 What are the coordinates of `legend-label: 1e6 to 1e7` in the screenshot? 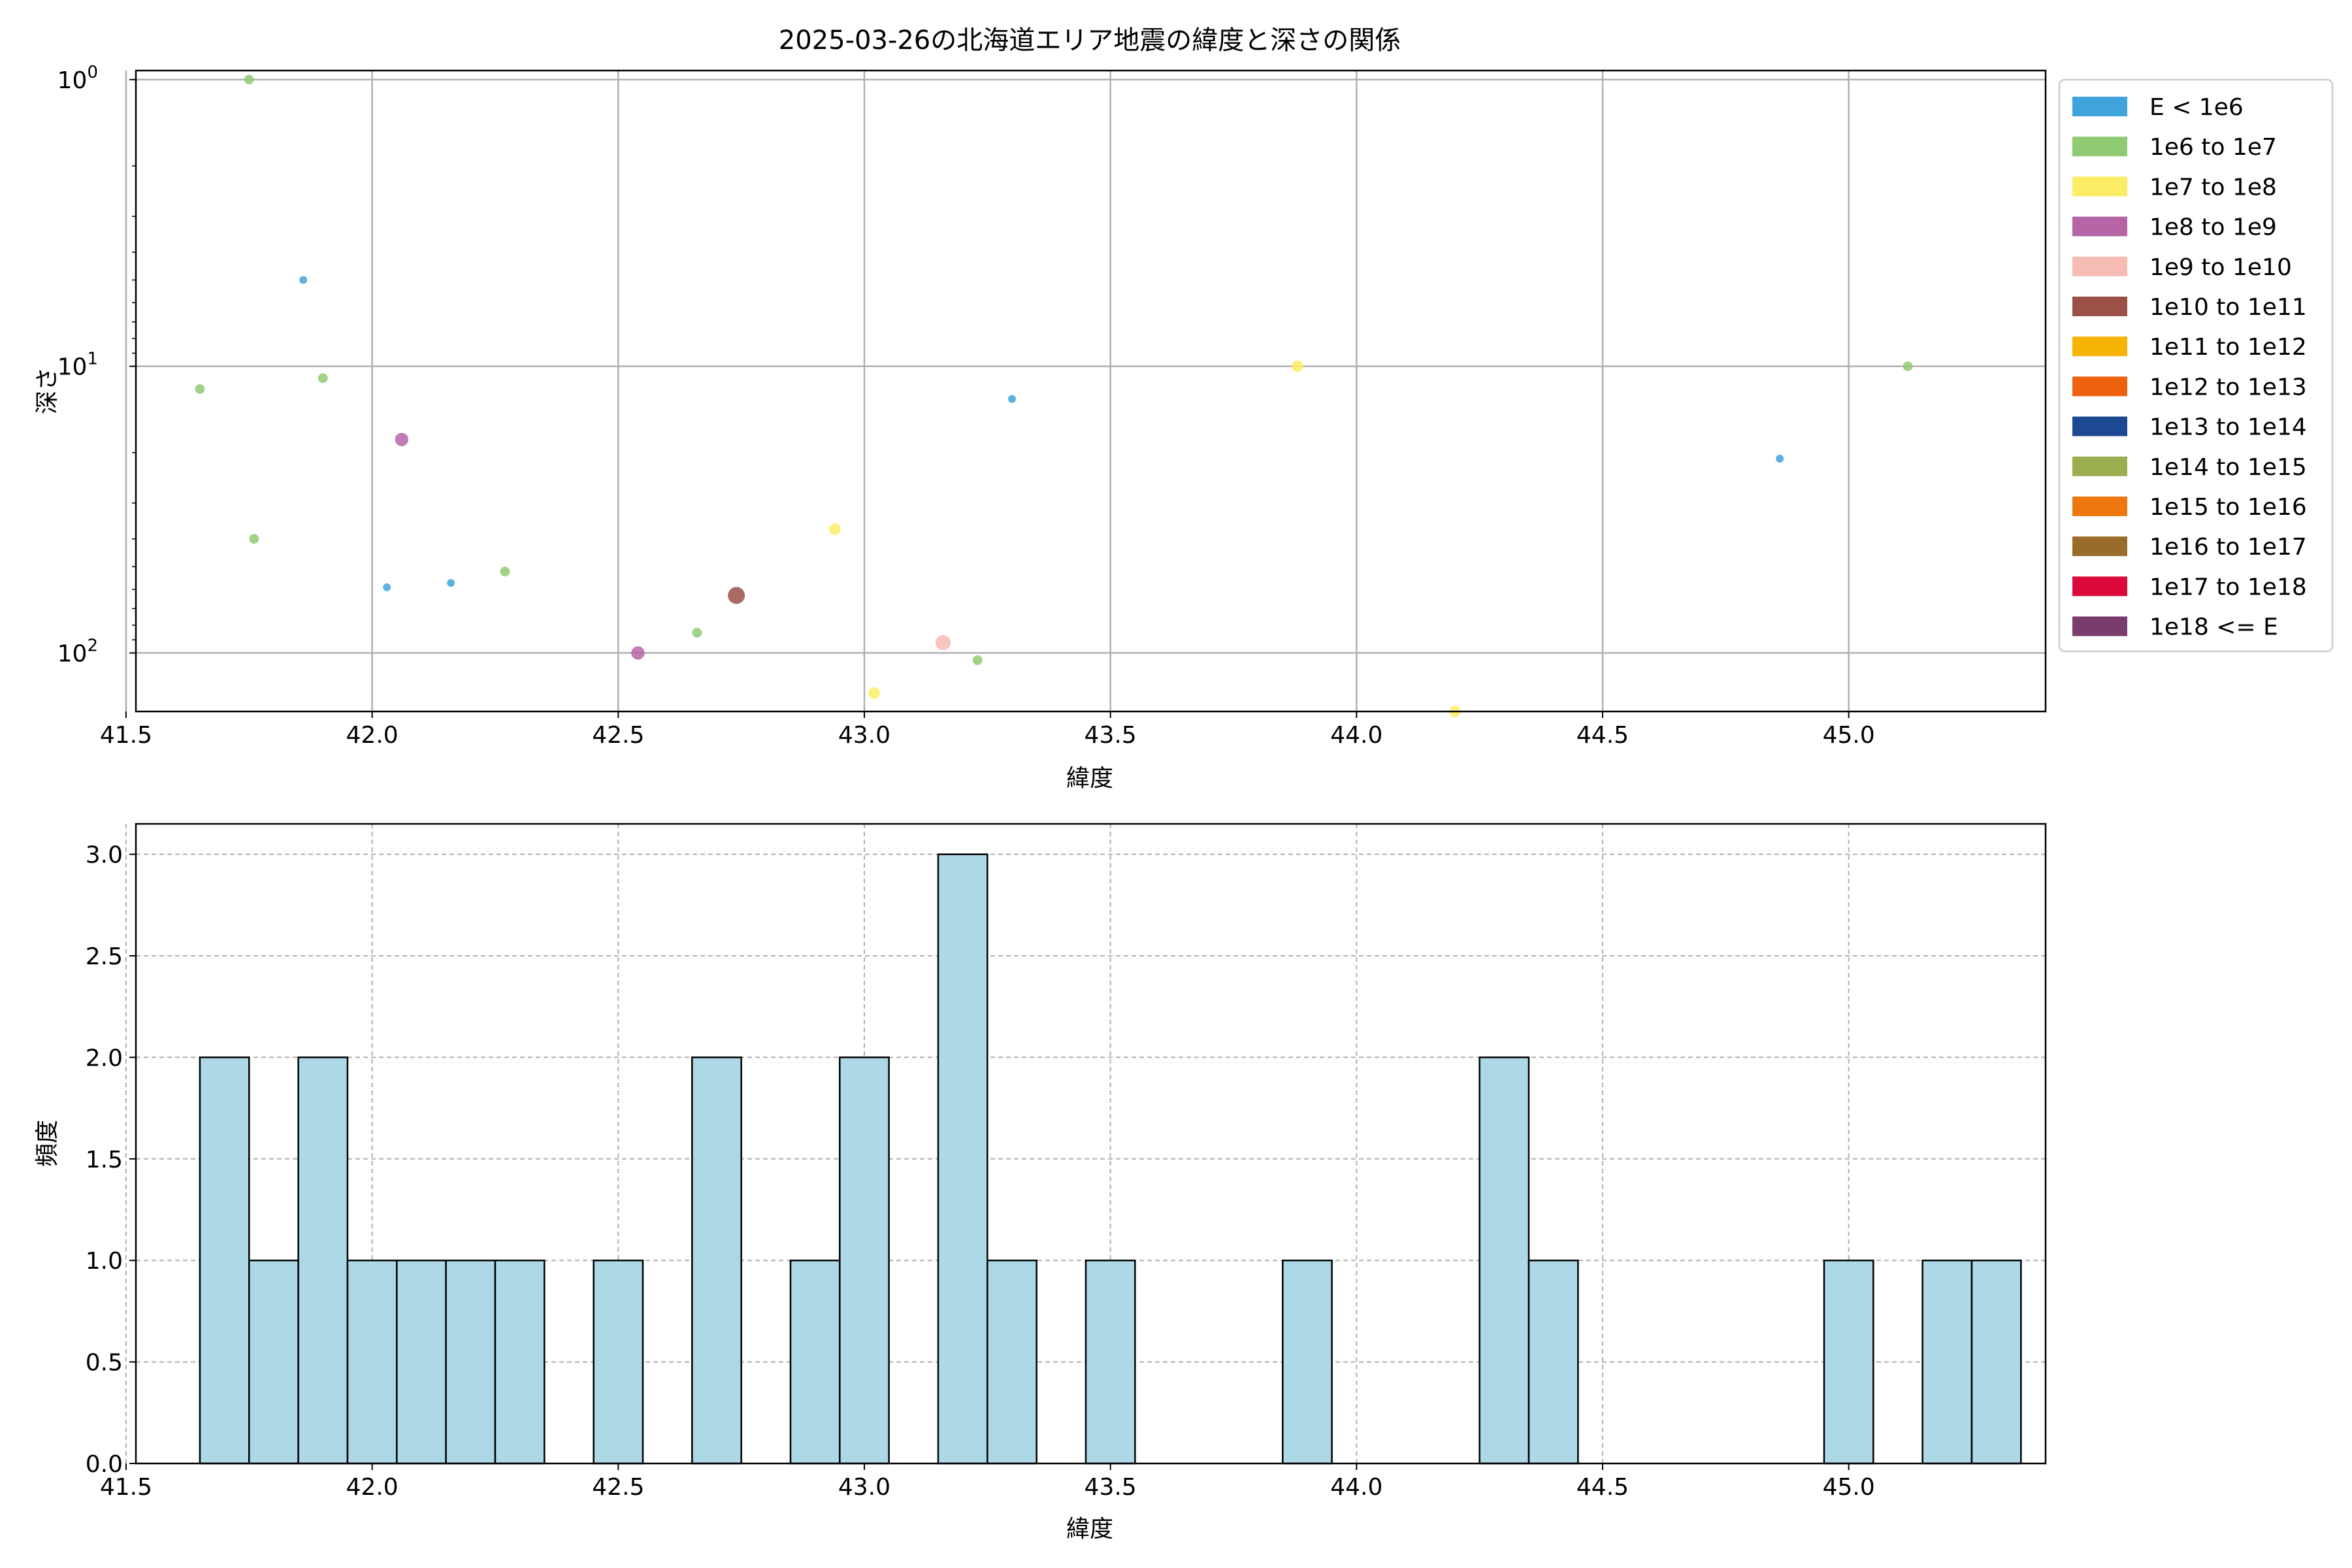 It's located at (2213, 147).